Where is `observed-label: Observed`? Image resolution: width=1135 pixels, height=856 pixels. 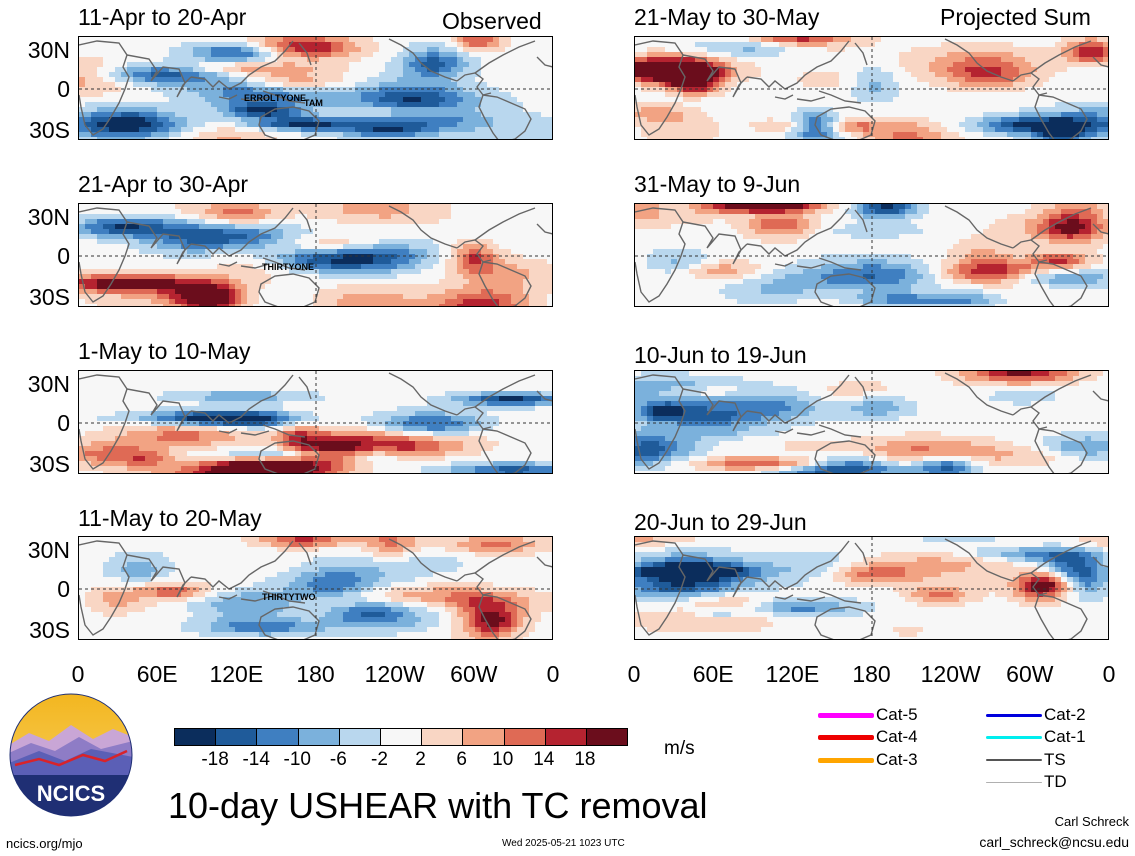
observed-label: Observed is located at coordinates (492, 21).